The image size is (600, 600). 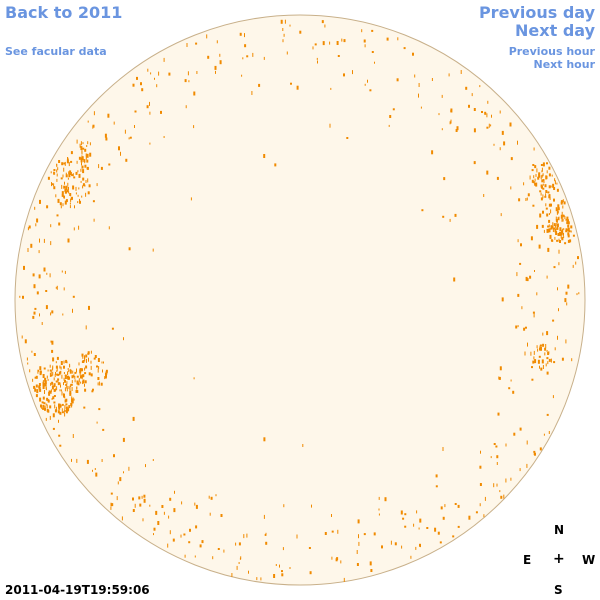 I want to click on see-facular-data-link: See facular data, so click(x=56, y=51).